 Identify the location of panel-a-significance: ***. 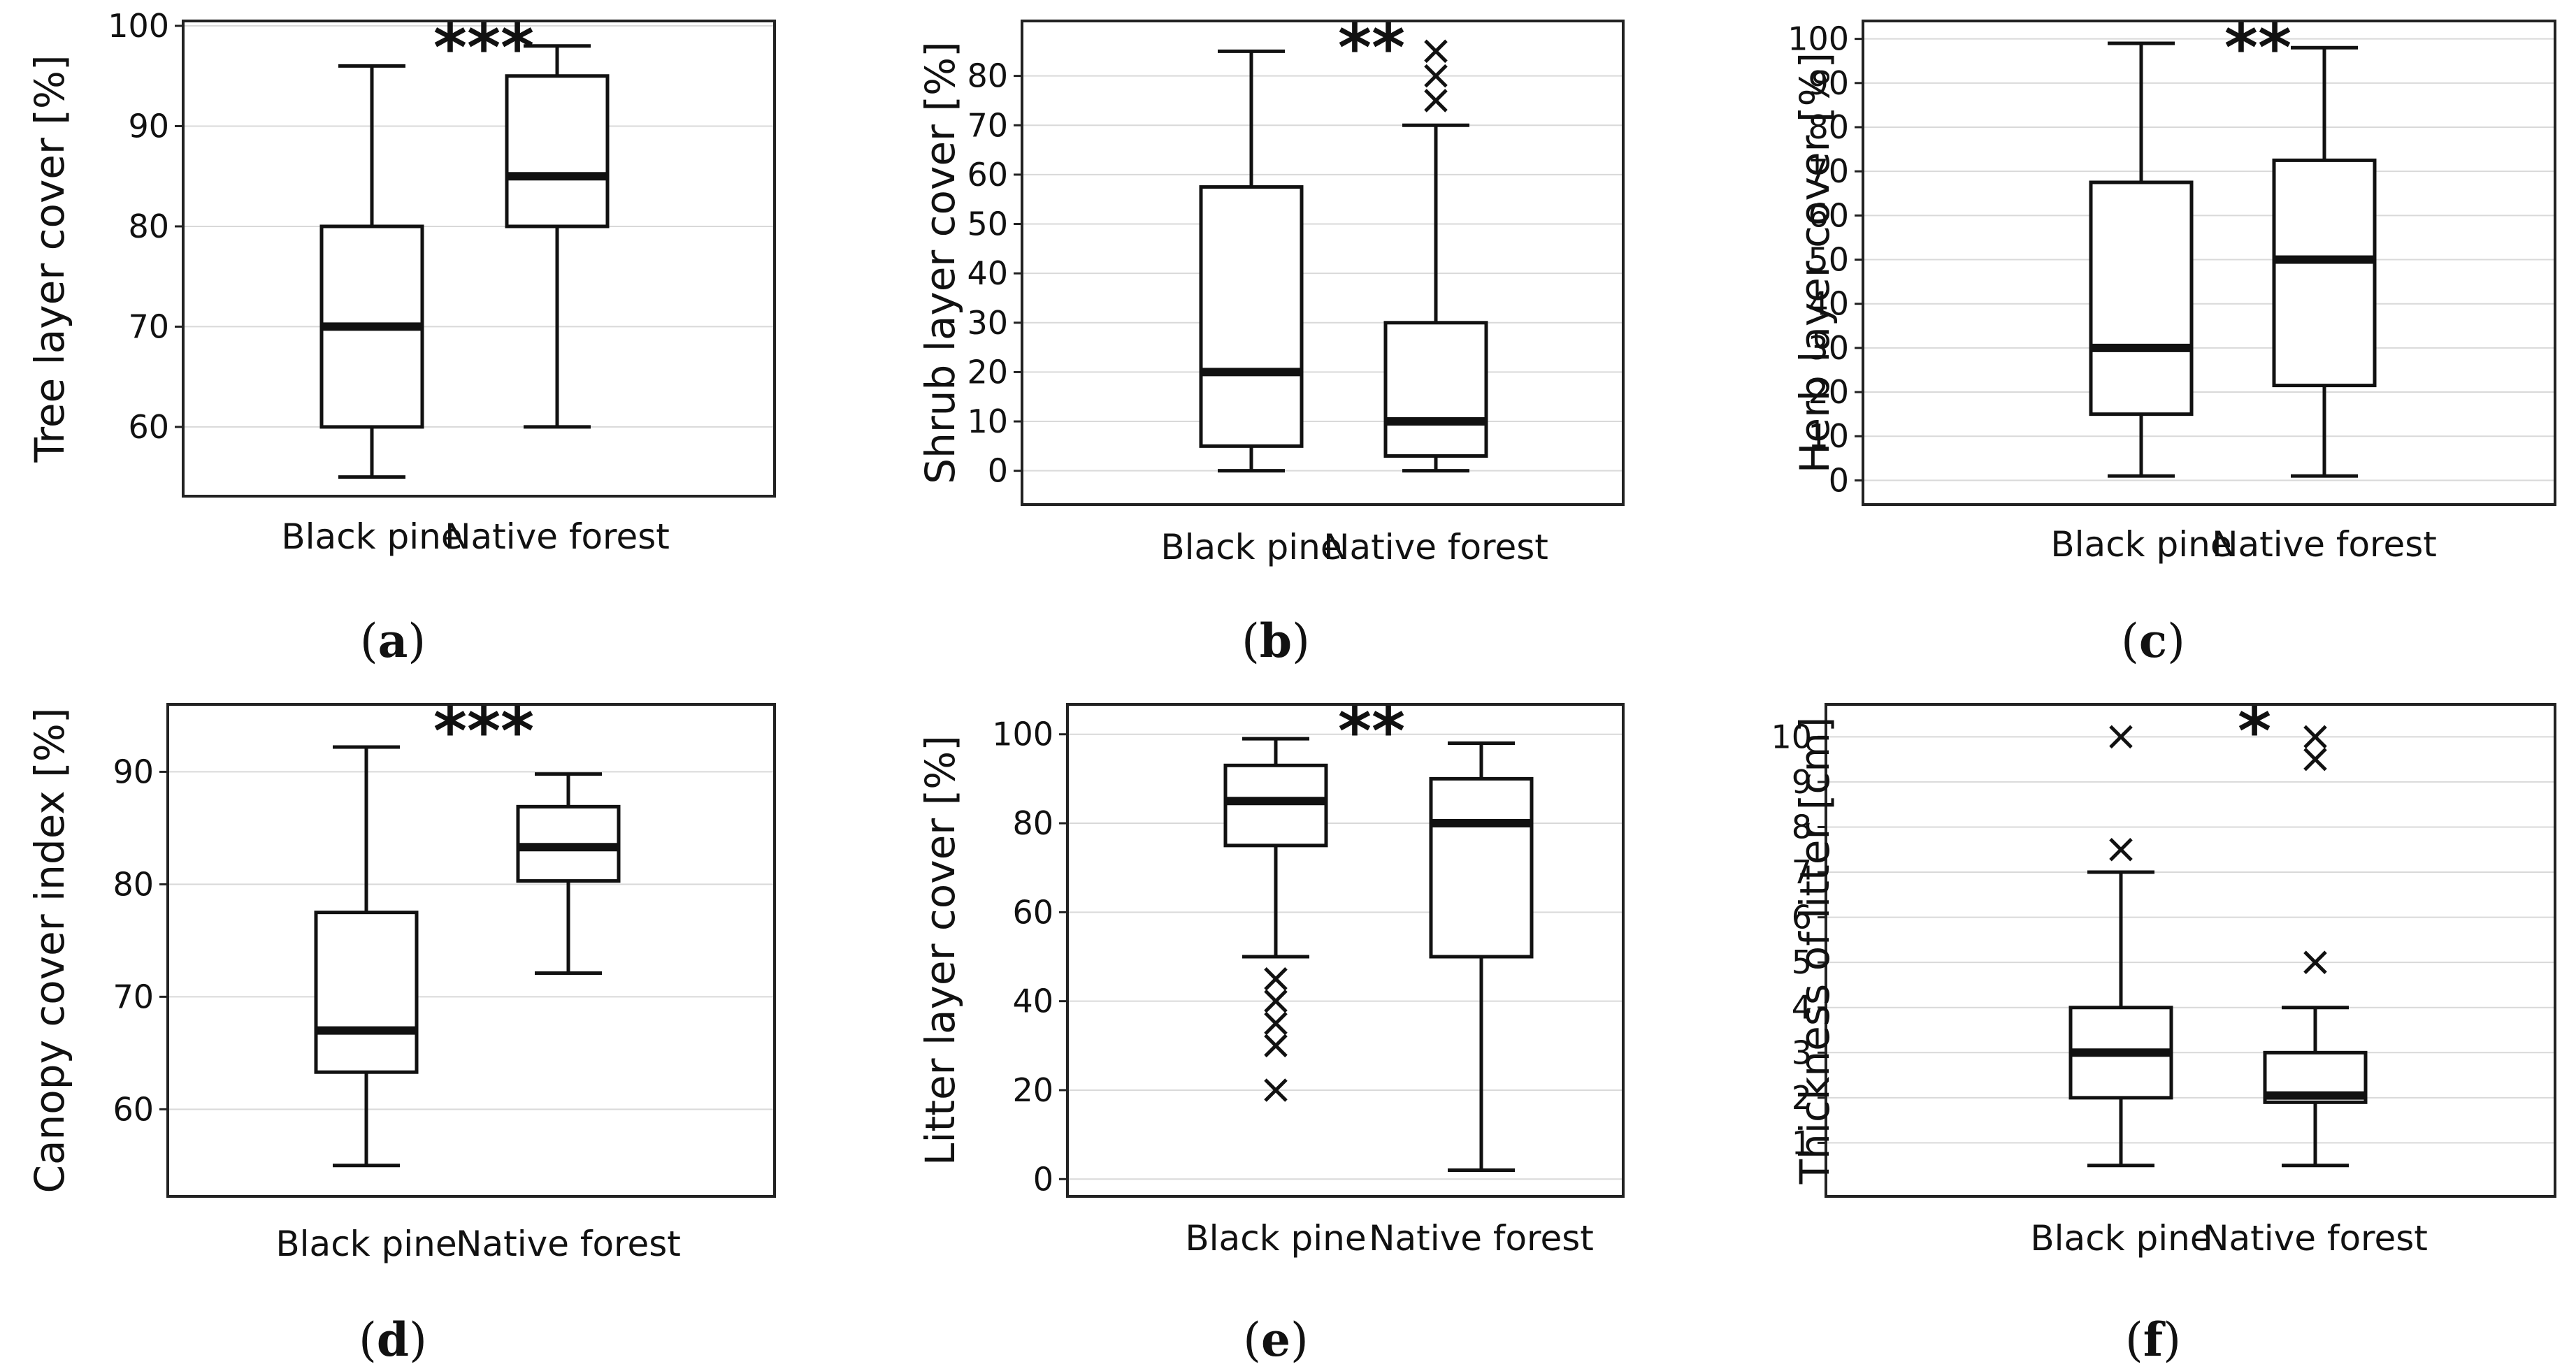
(483, 48).